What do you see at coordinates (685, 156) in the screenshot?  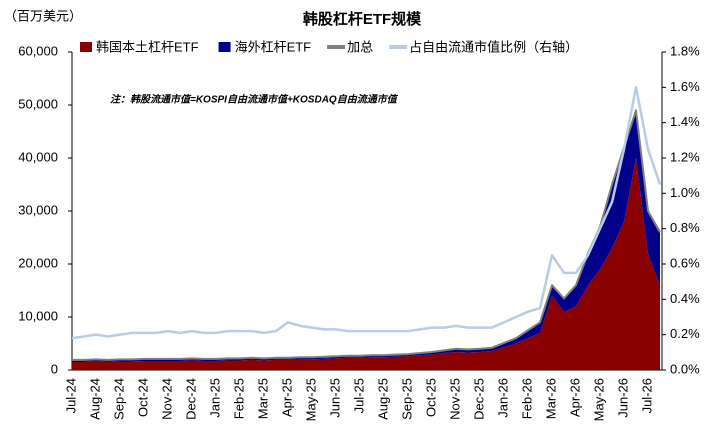 I see `y2-tick-label: 1.2%` at bounding box center [685, 156].